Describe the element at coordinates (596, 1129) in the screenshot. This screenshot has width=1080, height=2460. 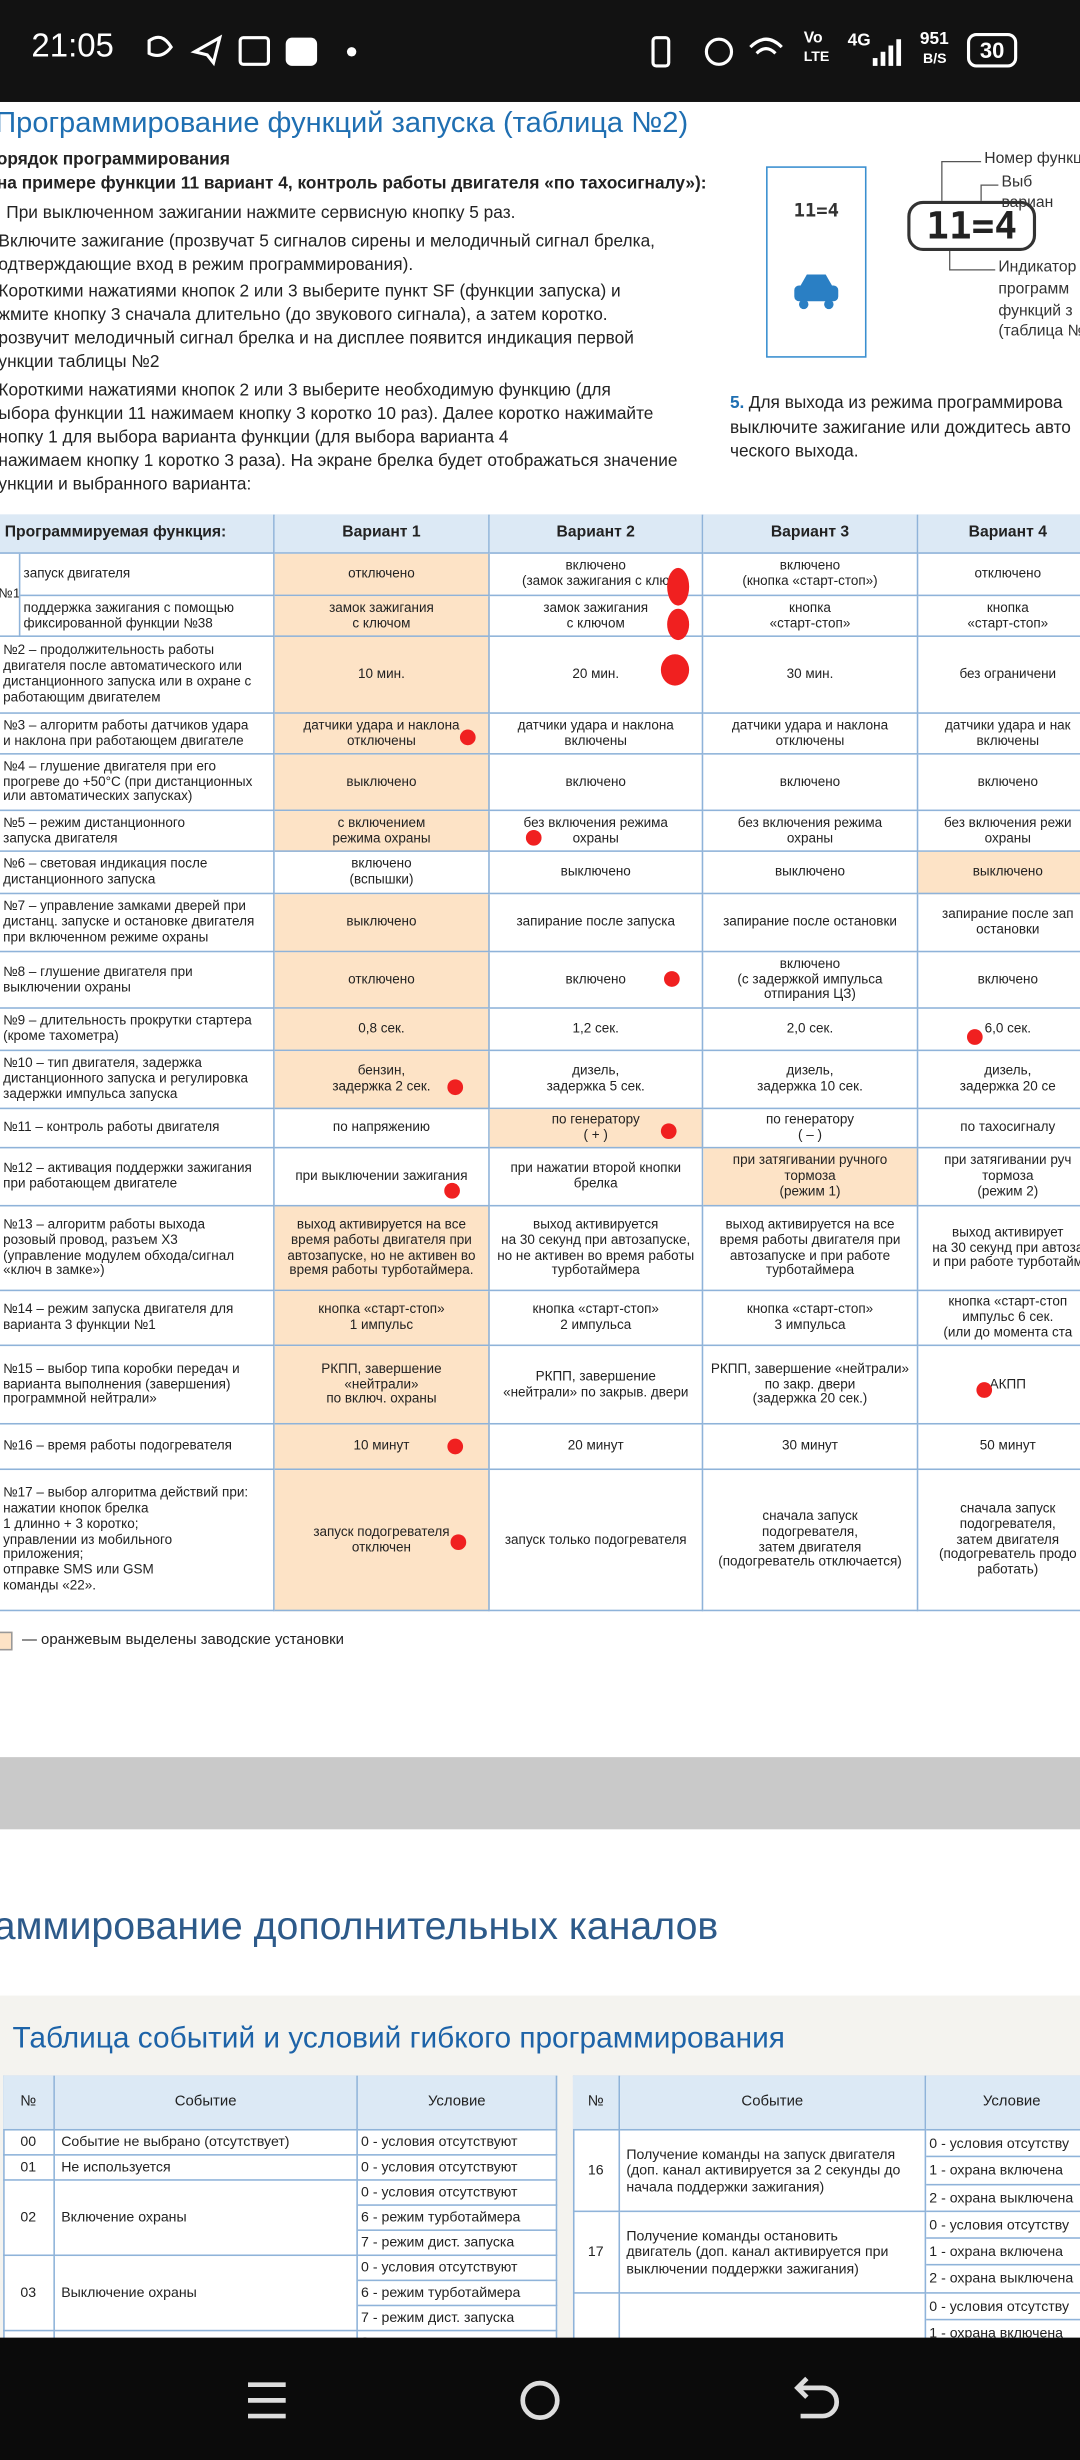
I see `table-cell: по генератору ( + )` at that location.